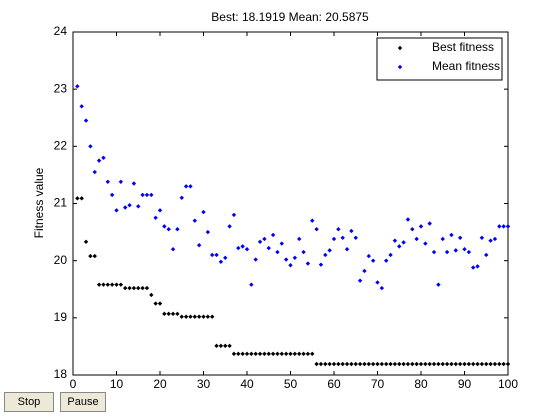 The width and height of the screenshot is (560, 420). What do you see at coordinates (463, 47) in the screenshot?
I see `legend-label: Best fitness` at bounding box center [463, 47].